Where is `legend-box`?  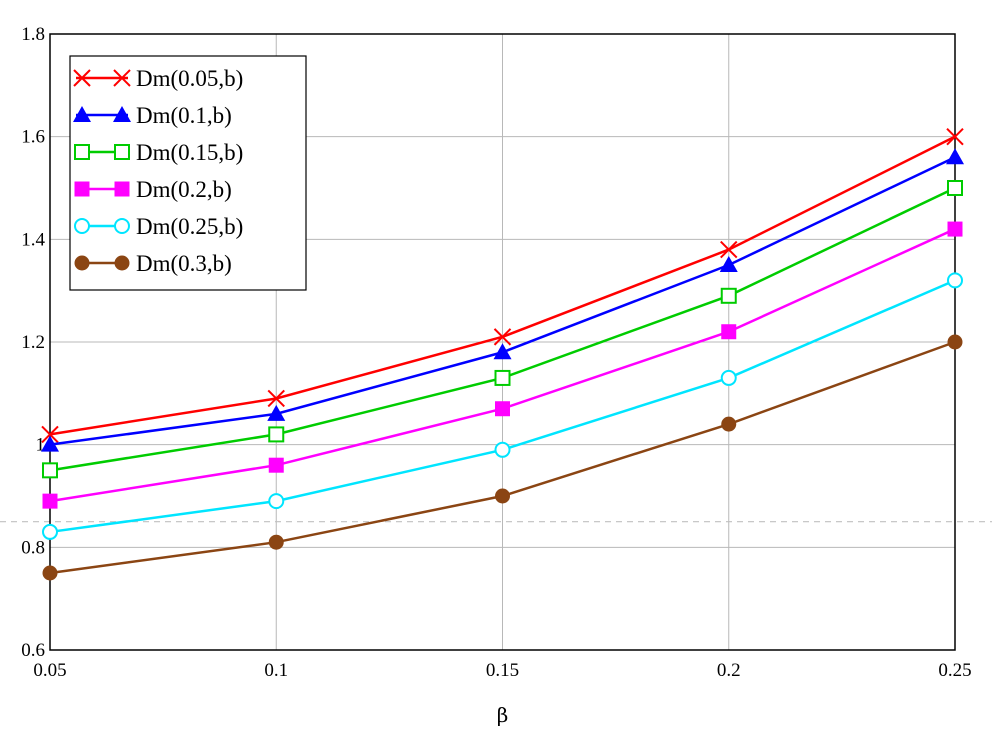 legend-box is located at coordinates (188, 173).